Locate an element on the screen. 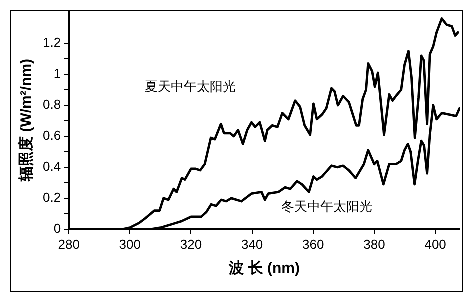 The height and width of the screenshot is (302, 470). x-tick-label: 360 is located at coordinates (313, 244).